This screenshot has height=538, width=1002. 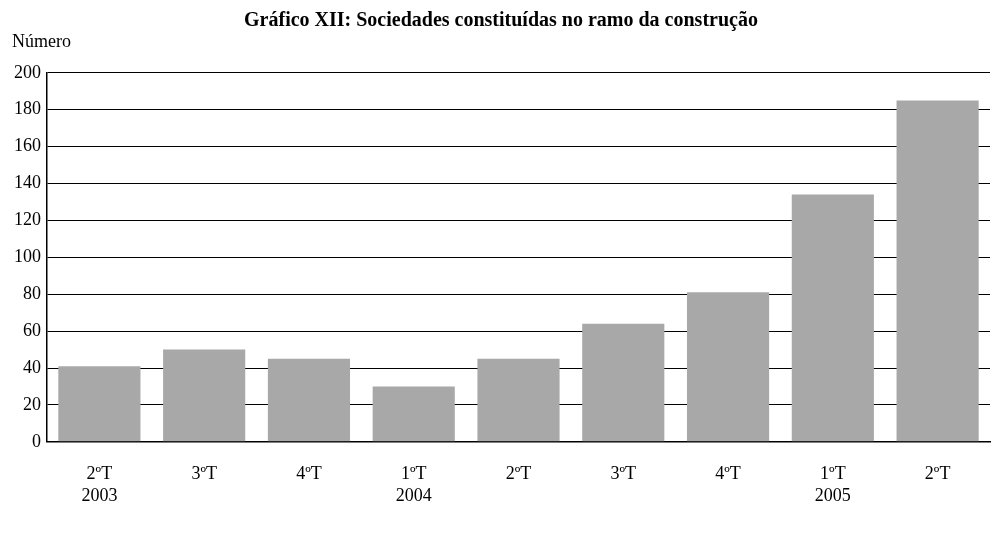 I want to click on y-tick-label: 140, so click(x=27, y=182).